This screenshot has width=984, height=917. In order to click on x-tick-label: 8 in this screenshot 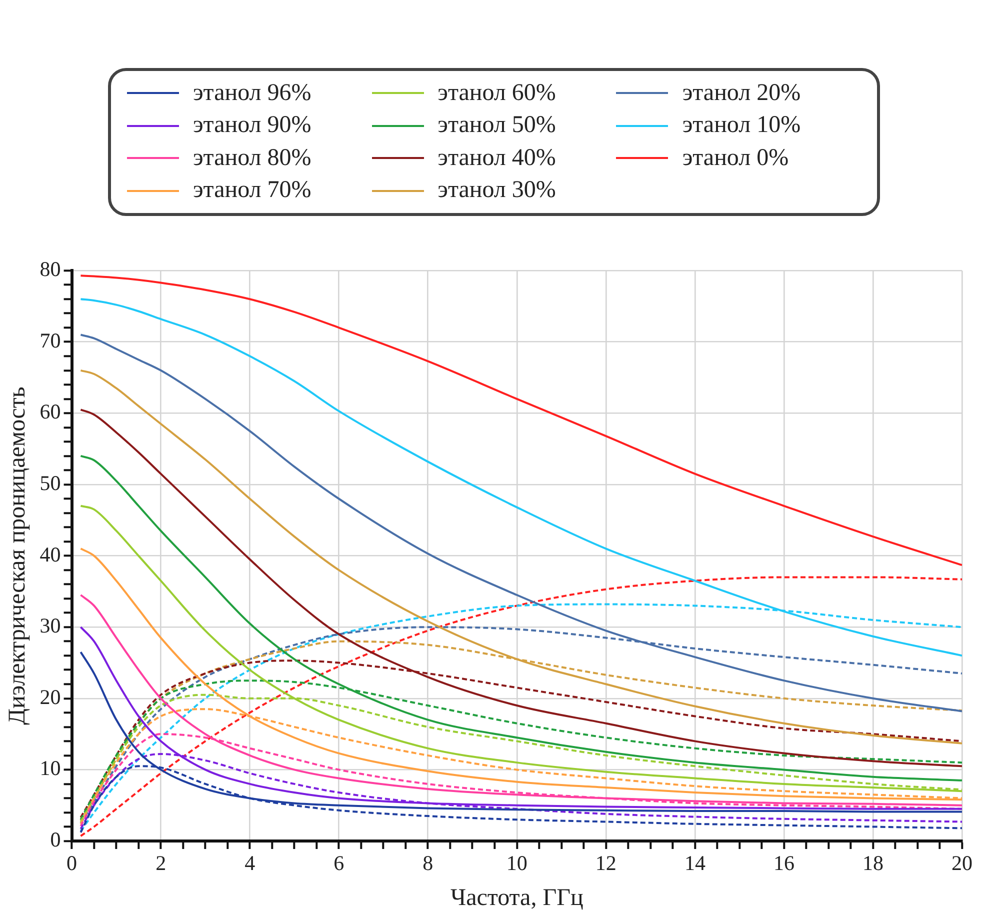, I will do `click(428, 863)`.